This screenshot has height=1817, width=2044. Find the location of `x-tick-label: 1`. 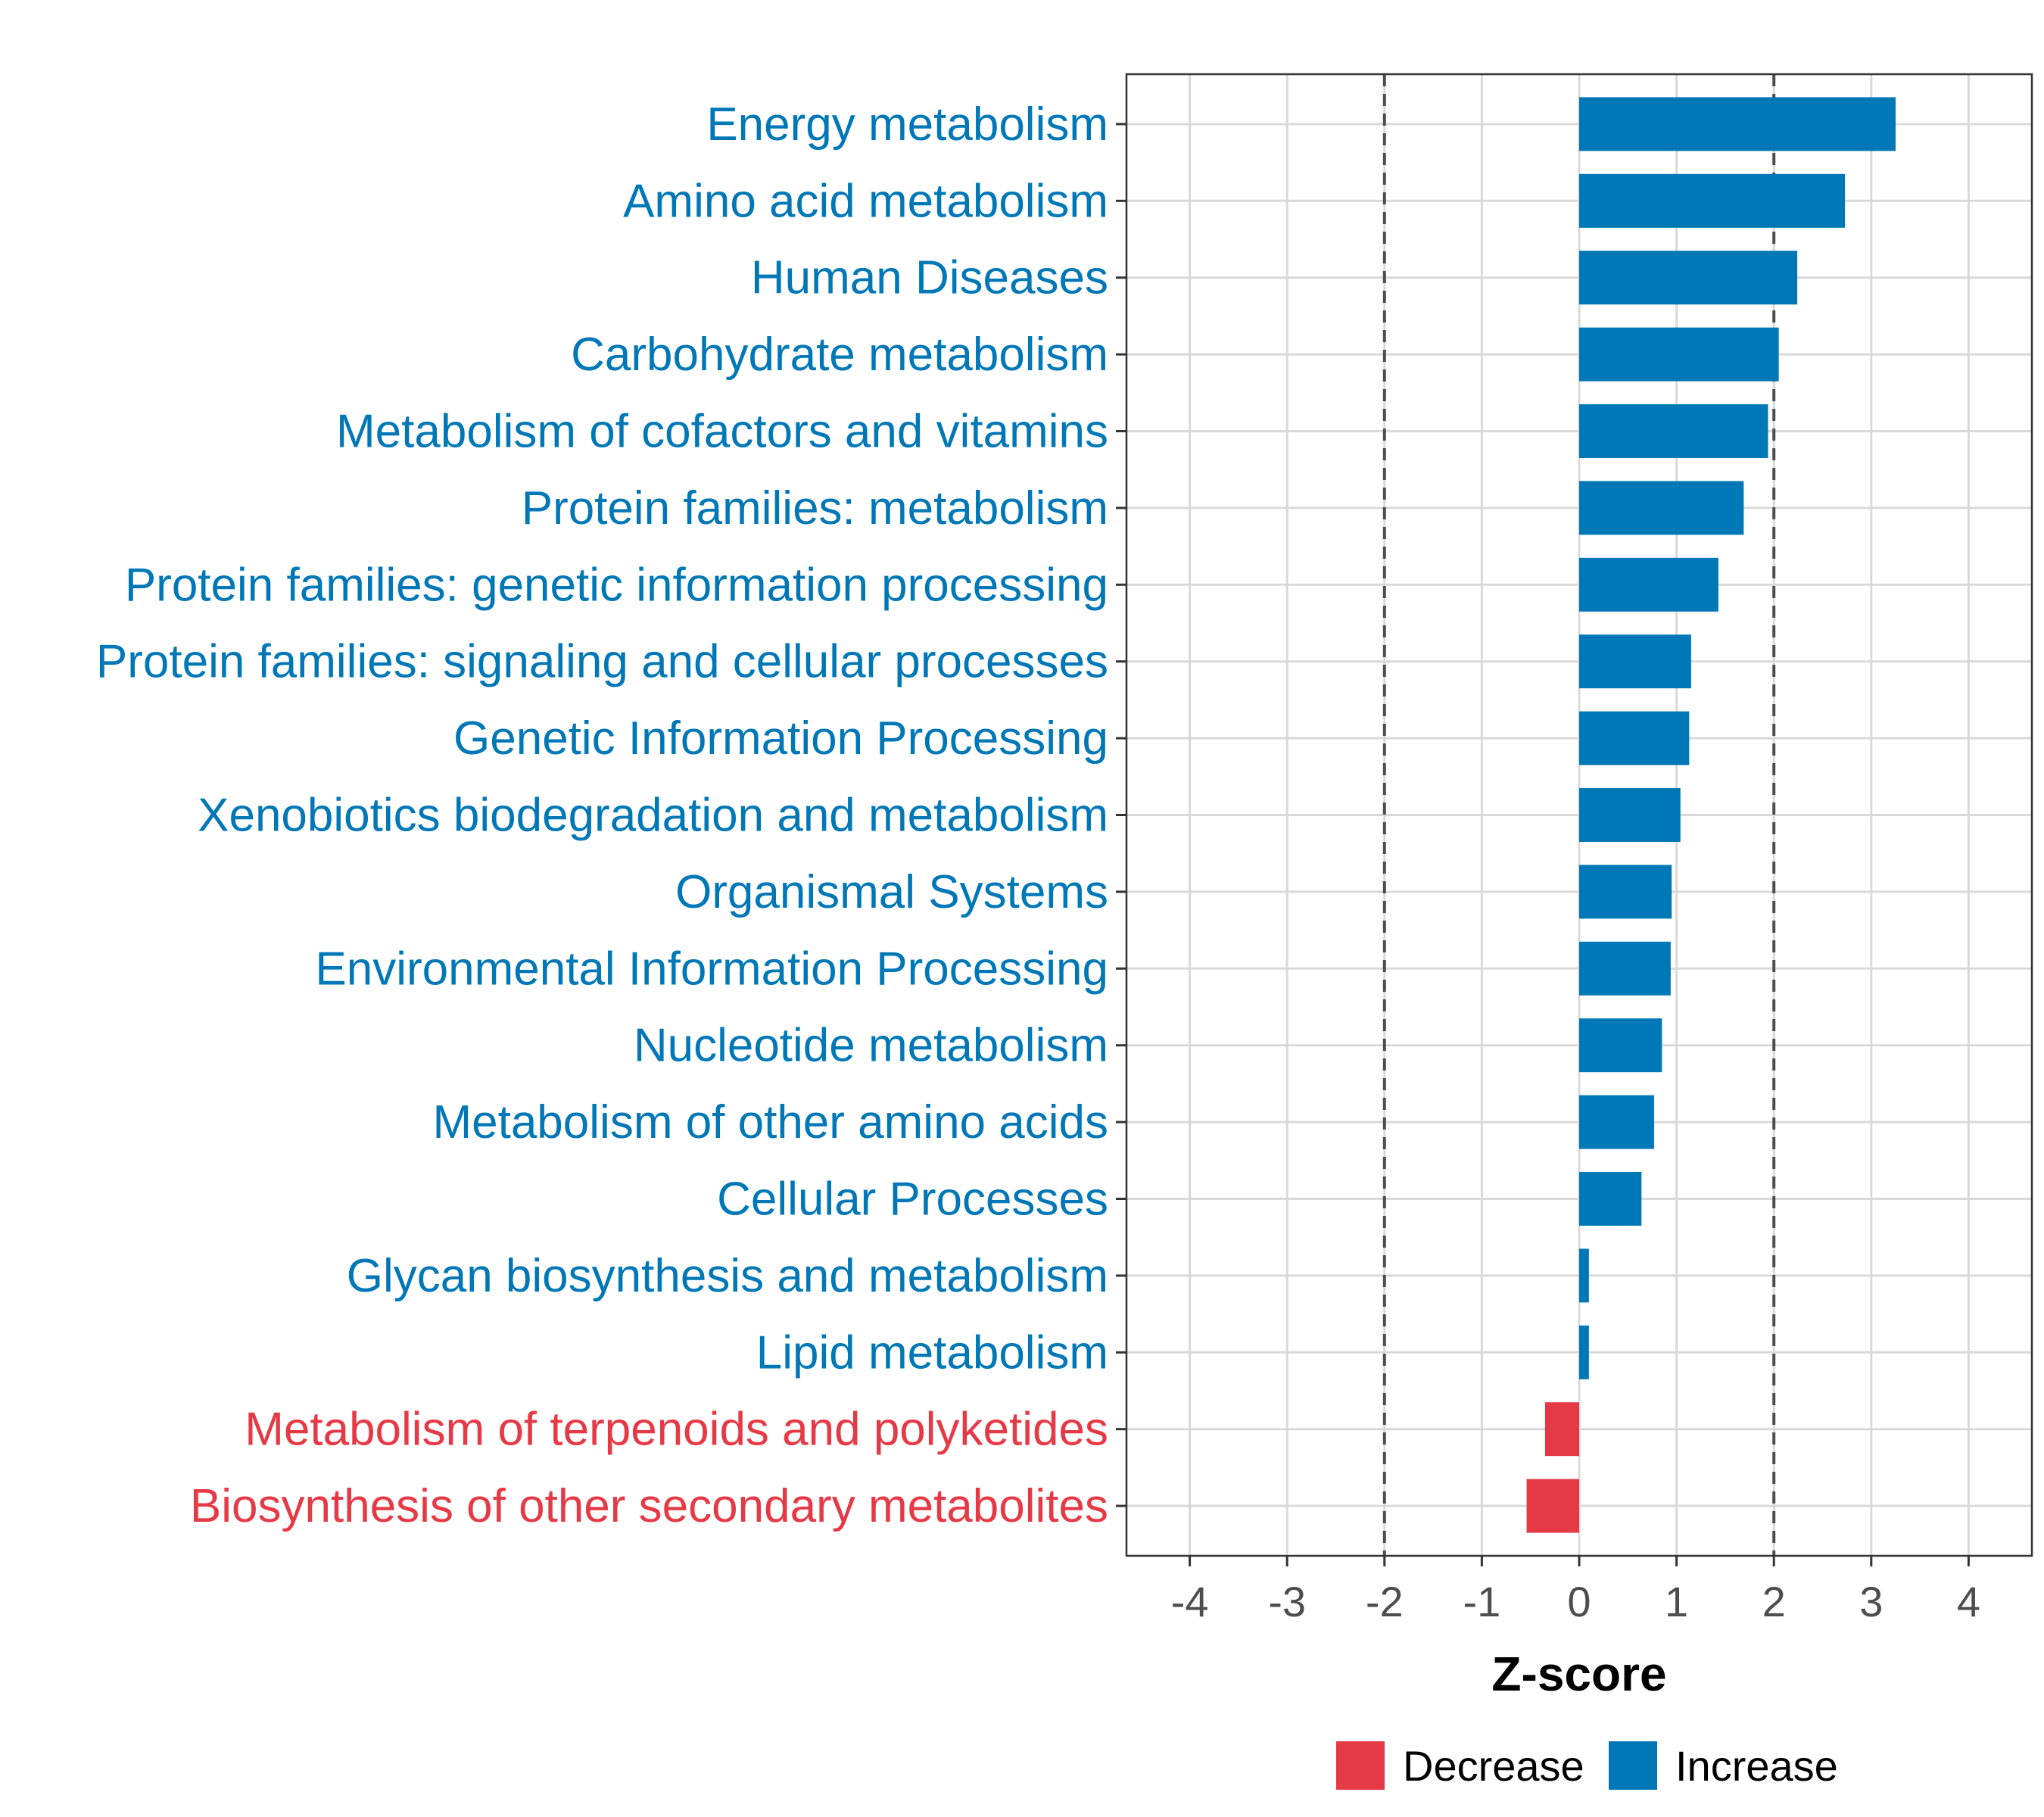

x-tick-label: 1 is located at coordinates (1677, 1601).